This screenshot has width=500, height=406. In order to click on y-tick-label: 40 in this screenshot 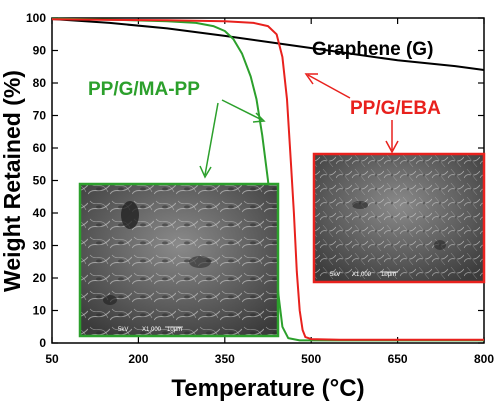, I will do `click(40, 213)`.